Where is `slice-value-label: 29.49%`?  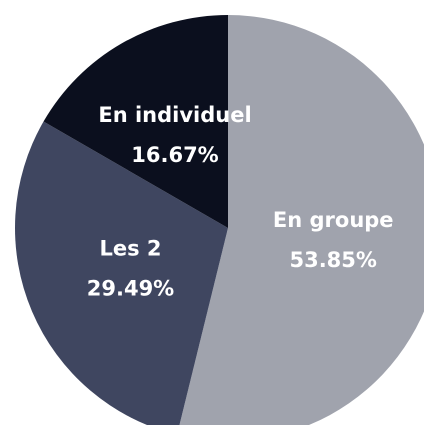 slice-value-label: 29.49% is located at coordinates (130, 289).